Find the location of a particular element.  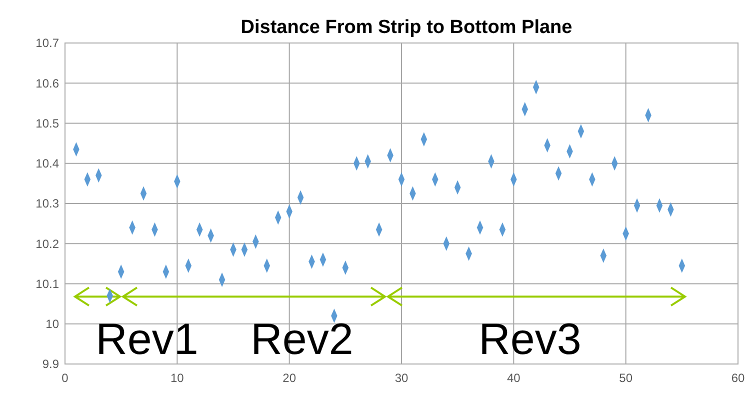

x-tick-label: 60 is located at coordinates (738, 378).